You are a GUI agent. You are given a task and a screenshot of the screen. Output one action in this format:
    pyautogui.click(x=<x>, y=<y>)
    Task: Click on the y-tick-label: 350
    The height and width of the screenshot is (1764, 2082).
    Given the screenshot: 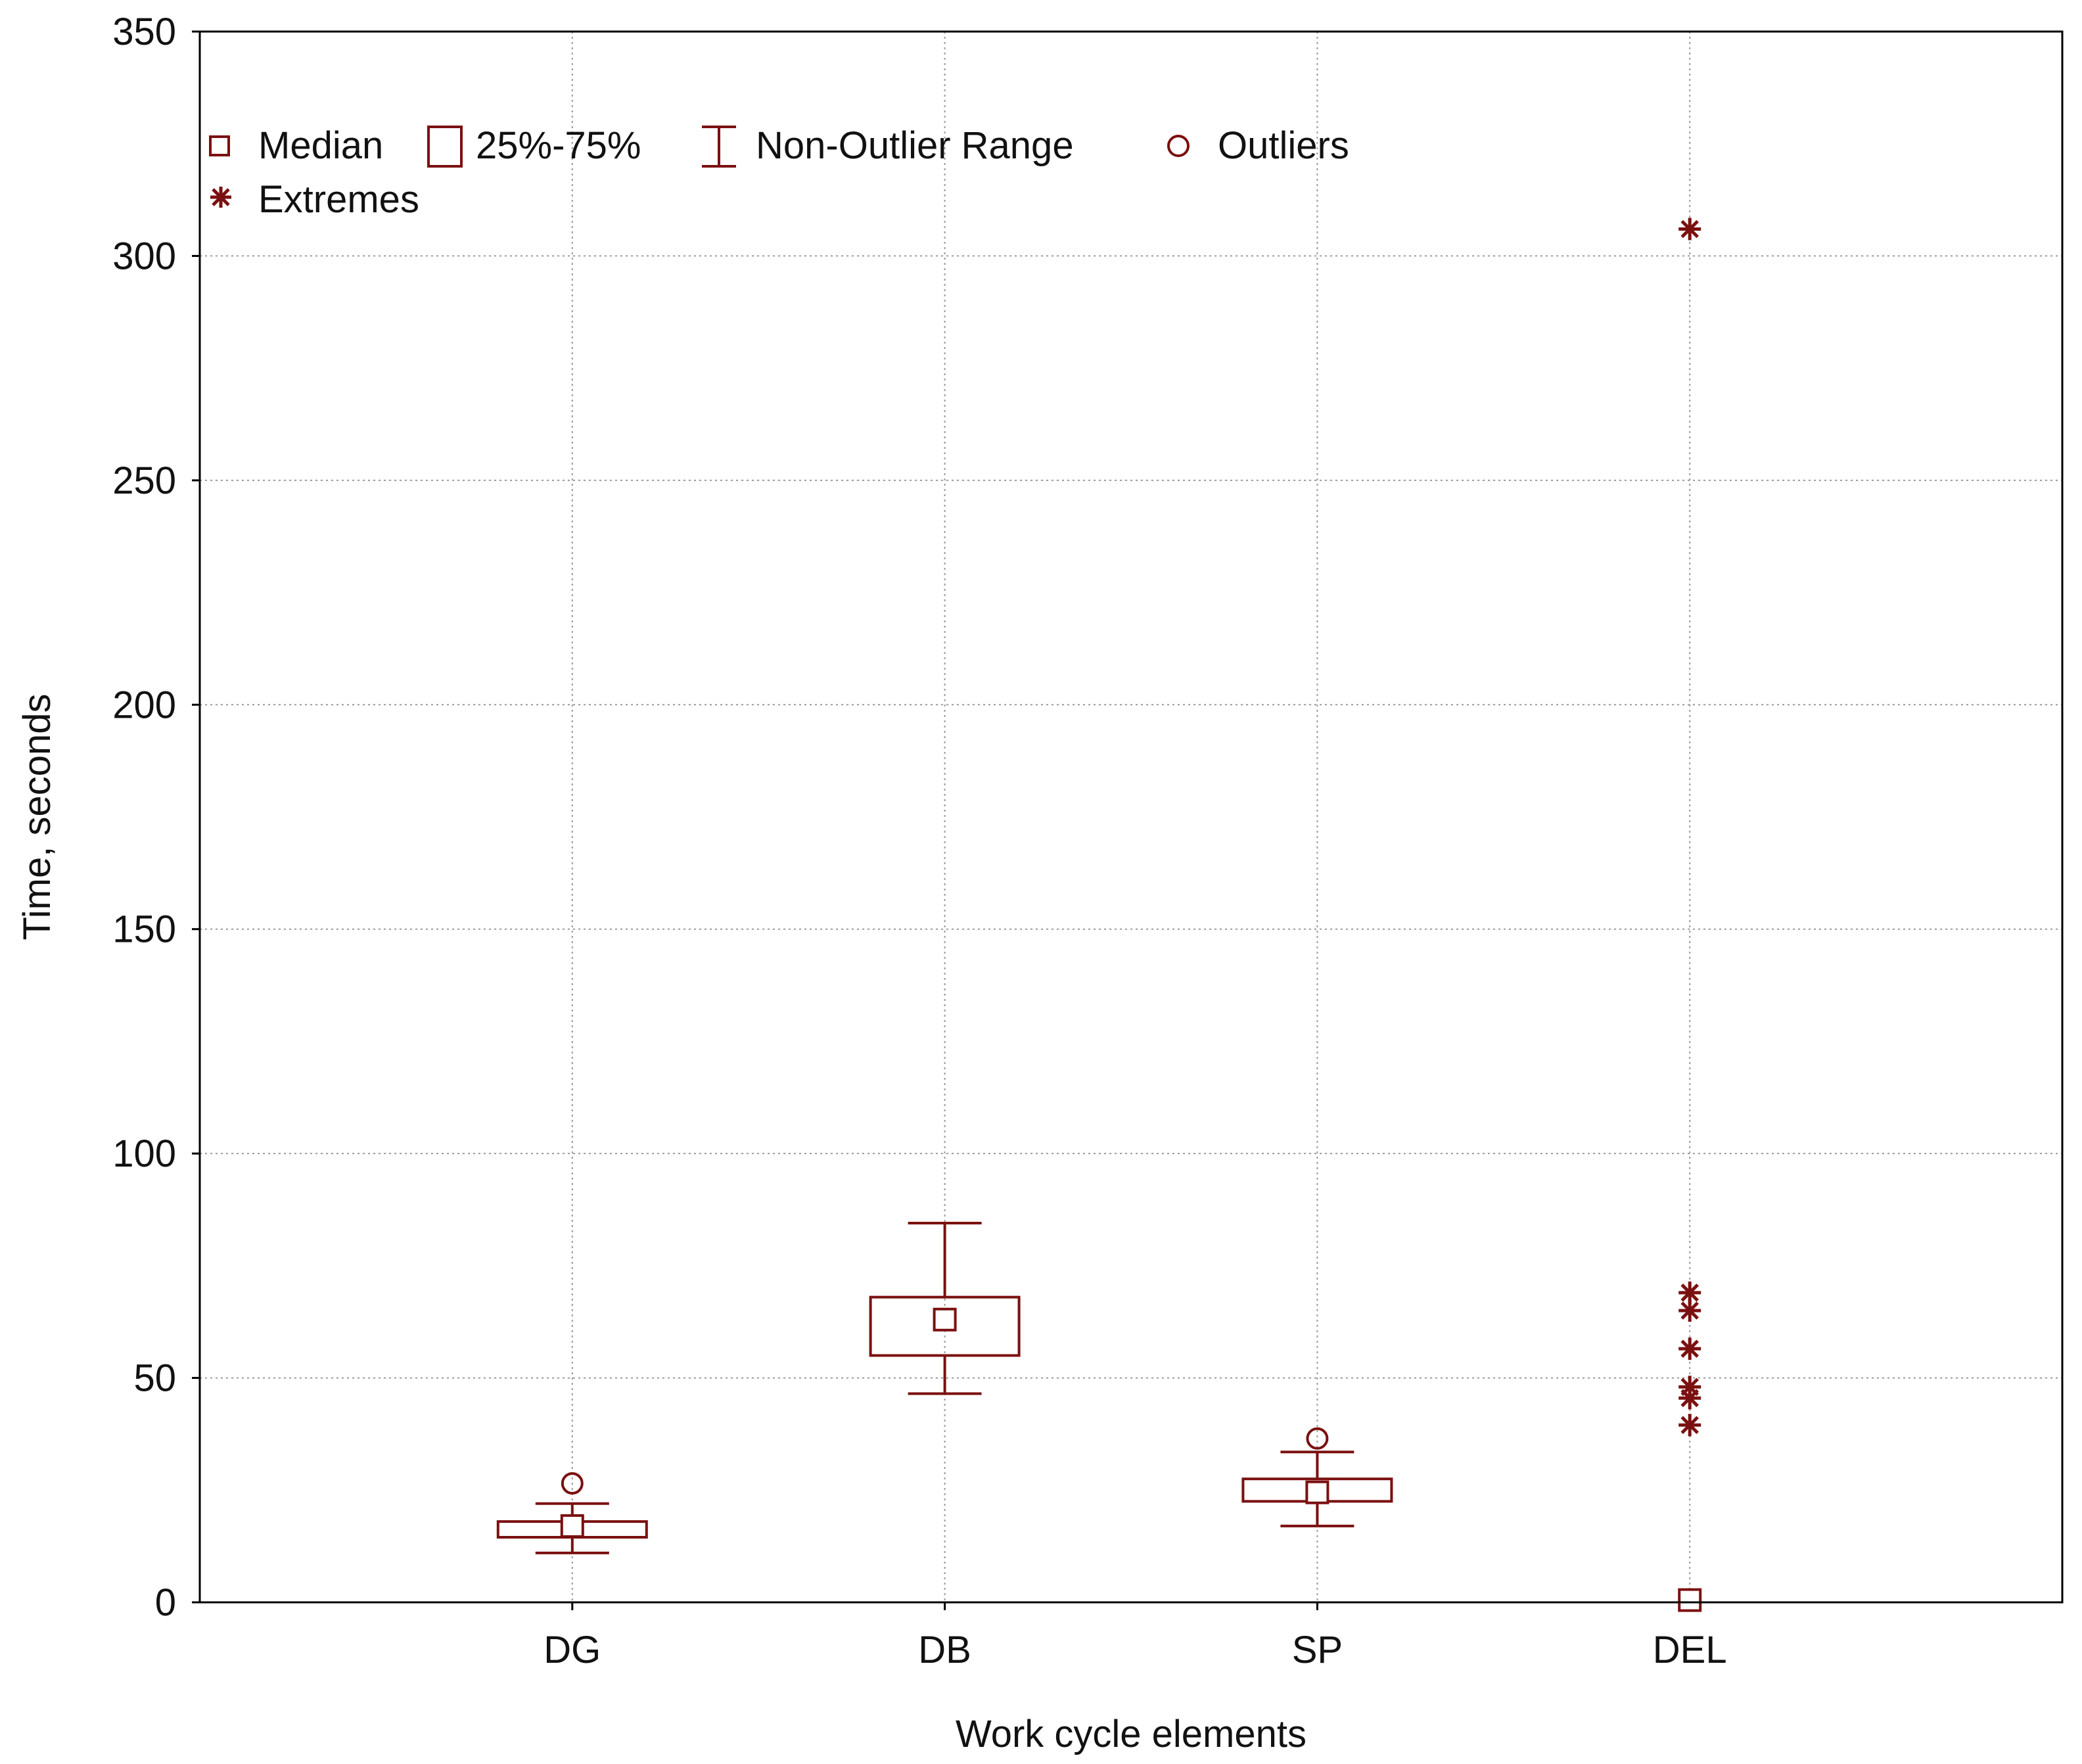 What is the action you would take?
    pyautogui.click(x=144, y=32)
    